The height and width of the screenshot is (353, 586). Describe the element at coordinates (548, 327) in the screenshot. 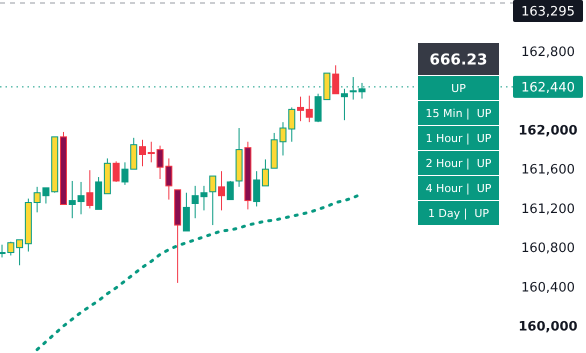

I see `y-tick-label: 160,000` at that location.